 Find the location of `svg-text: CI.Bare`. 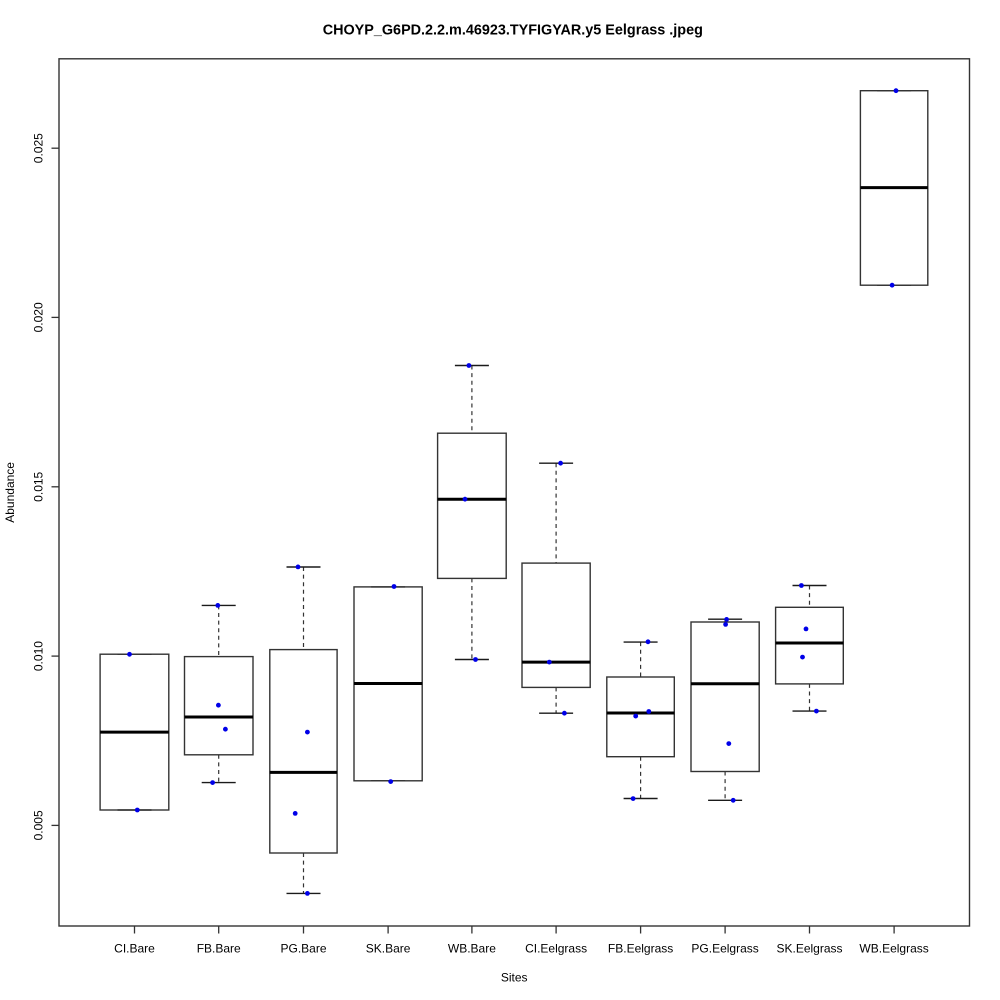

svg-text: CI.Bare is located at coordinates (134, 949).